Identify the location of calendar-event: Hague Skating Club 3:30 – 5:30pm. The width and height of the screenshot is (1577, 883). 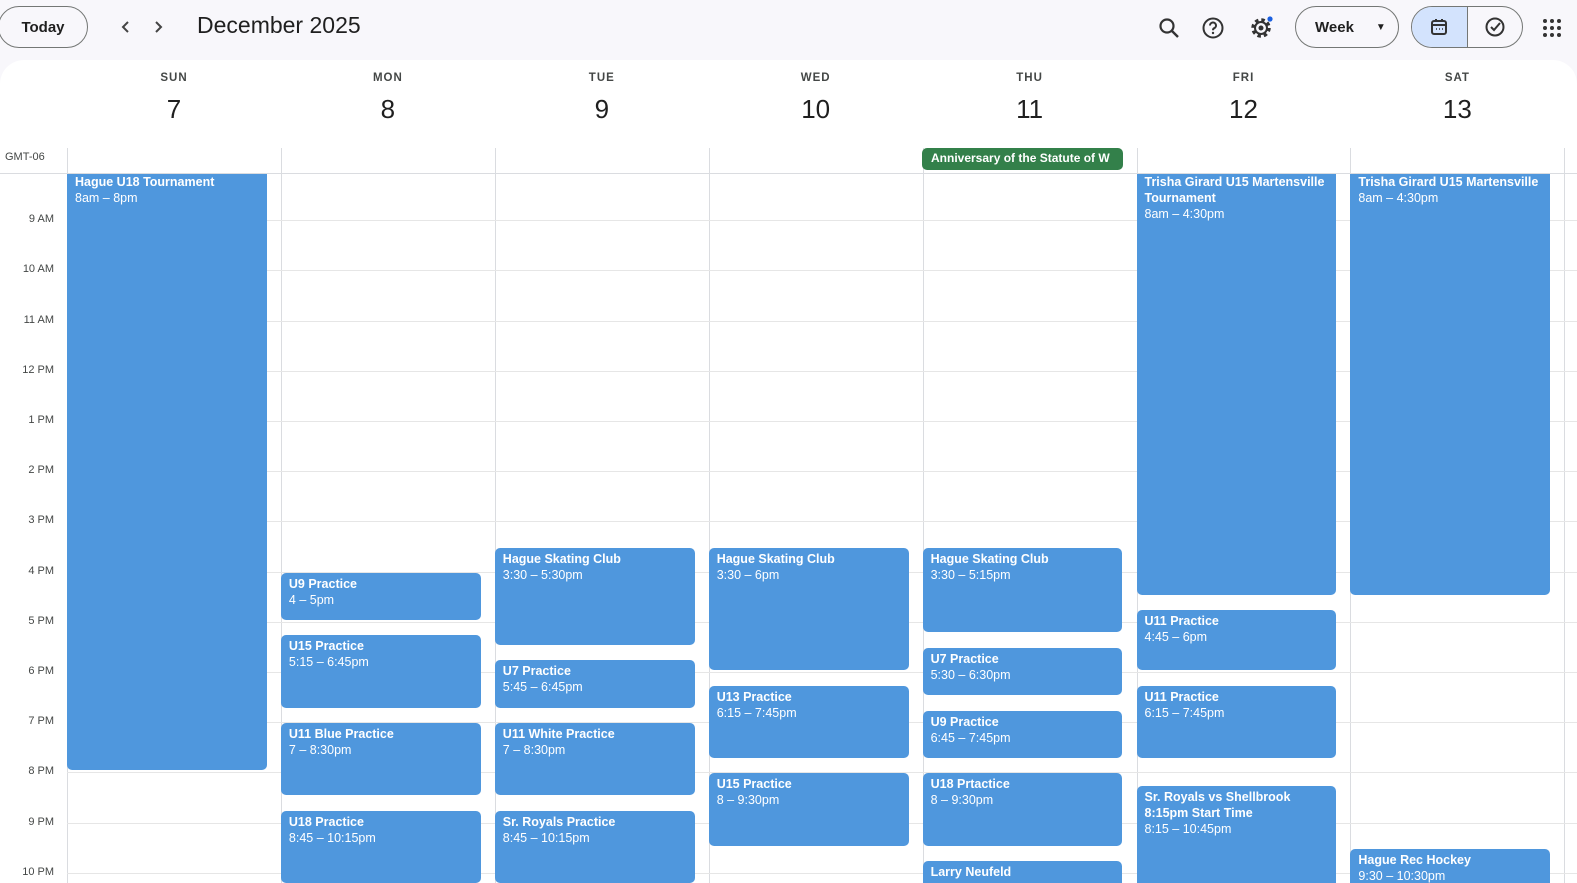
(594, 596).